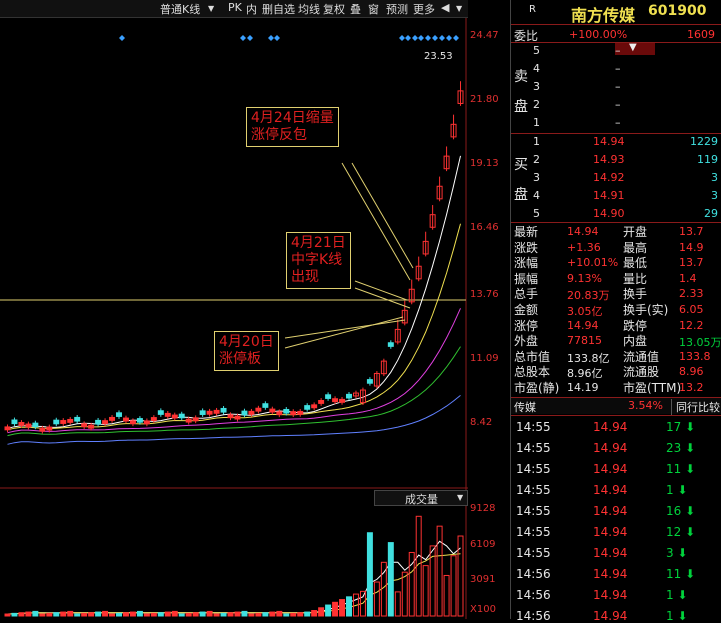 The height and width of the screenshot is (623, 721). Describe the element at coordinates (397, 9) in the screenshot. I see `forecast-button: 预测` at that location.